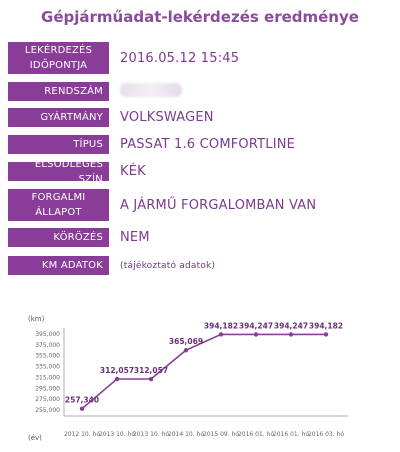 This screenshot has width=400, height=452. I want to click on row-wanted: KÖRÖZÉS NEM, so click(79, 237).